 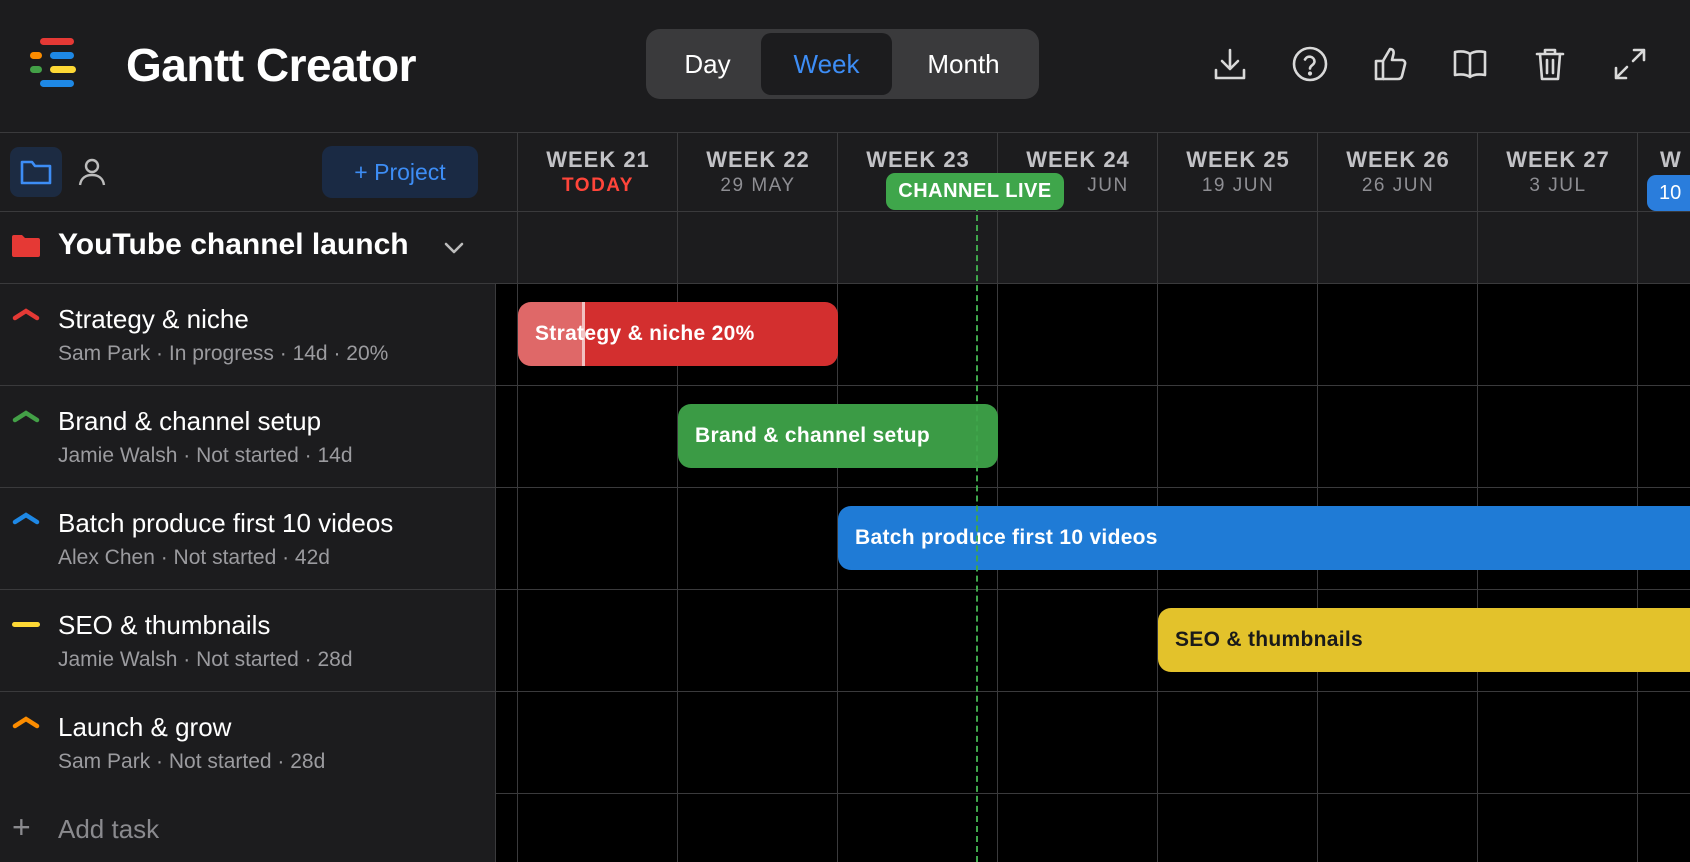 What do you see at coordinates (454, 248) in the screenshot?
I see `chevron-down-icon` at bounding box center [454, 248].